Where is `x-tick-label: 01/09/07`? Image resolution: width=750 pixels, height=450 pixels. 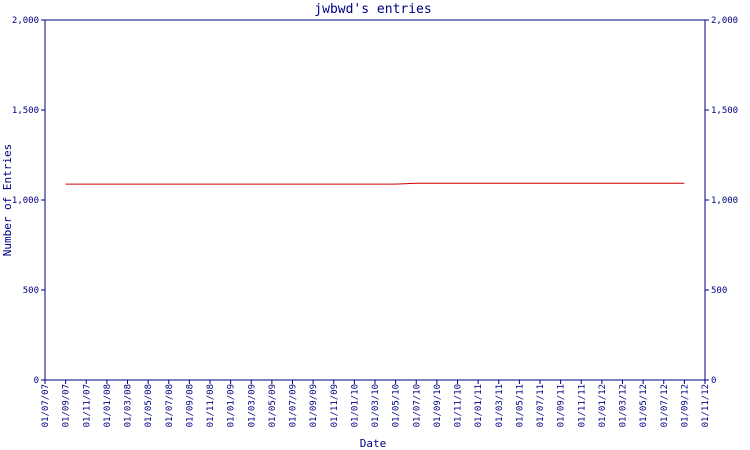 x-tick-label: 01/09/07 is located at coordinates (67, 405).